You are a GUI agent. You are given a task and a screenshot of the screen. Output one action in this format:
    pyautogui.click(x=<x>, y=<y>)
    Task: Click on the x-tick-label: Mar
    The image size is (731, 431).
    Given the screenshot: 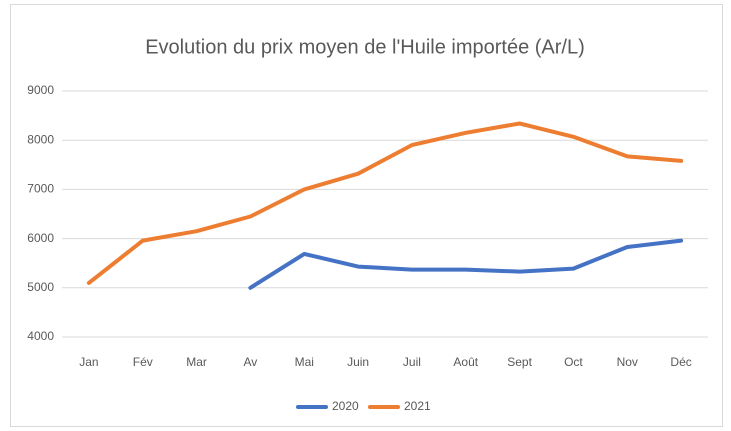 What is the action you would take?
    pyautogui.click(x=196, y=362)
    